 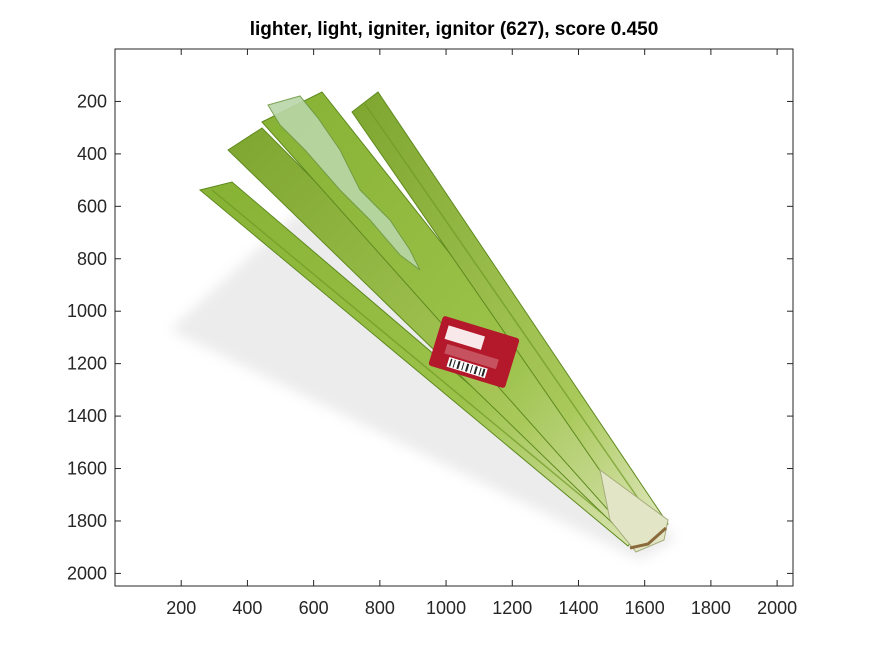 I want to click on x-tick-label: 2000, so click(x=777, y=608).